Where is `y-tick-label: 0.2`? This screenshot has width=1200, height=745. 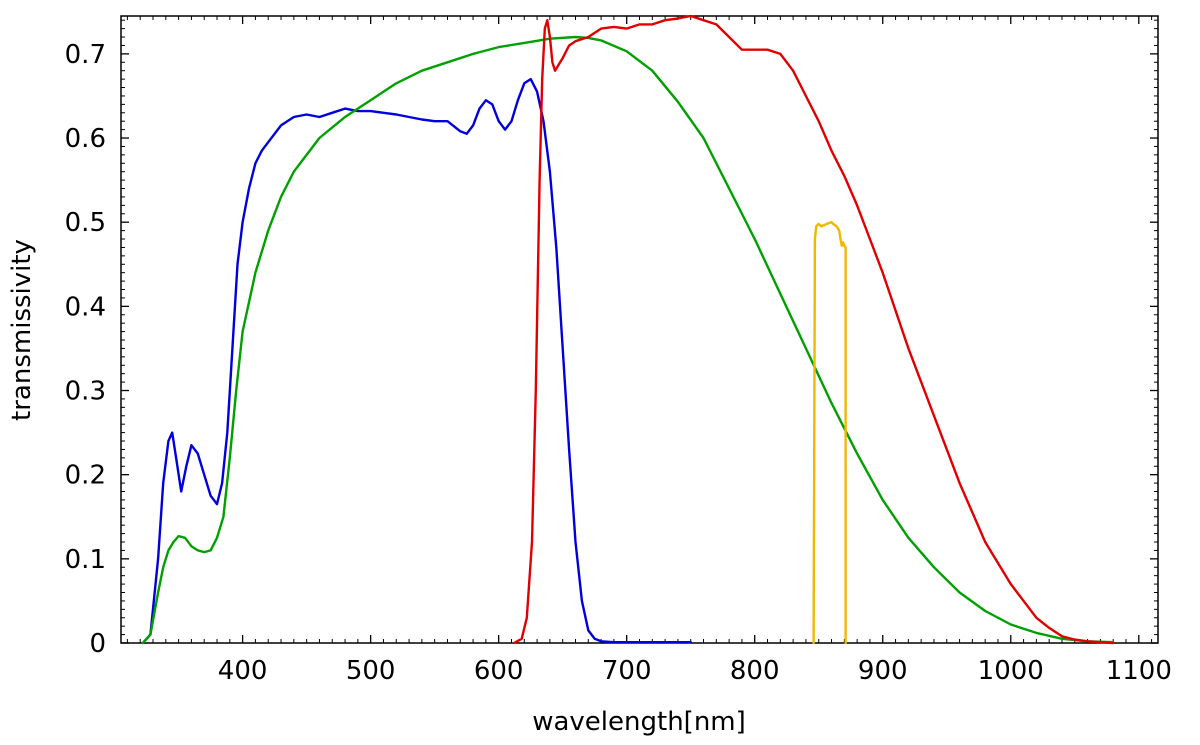
y-tick-label: 0.2 is located at coordinates (85, 476).